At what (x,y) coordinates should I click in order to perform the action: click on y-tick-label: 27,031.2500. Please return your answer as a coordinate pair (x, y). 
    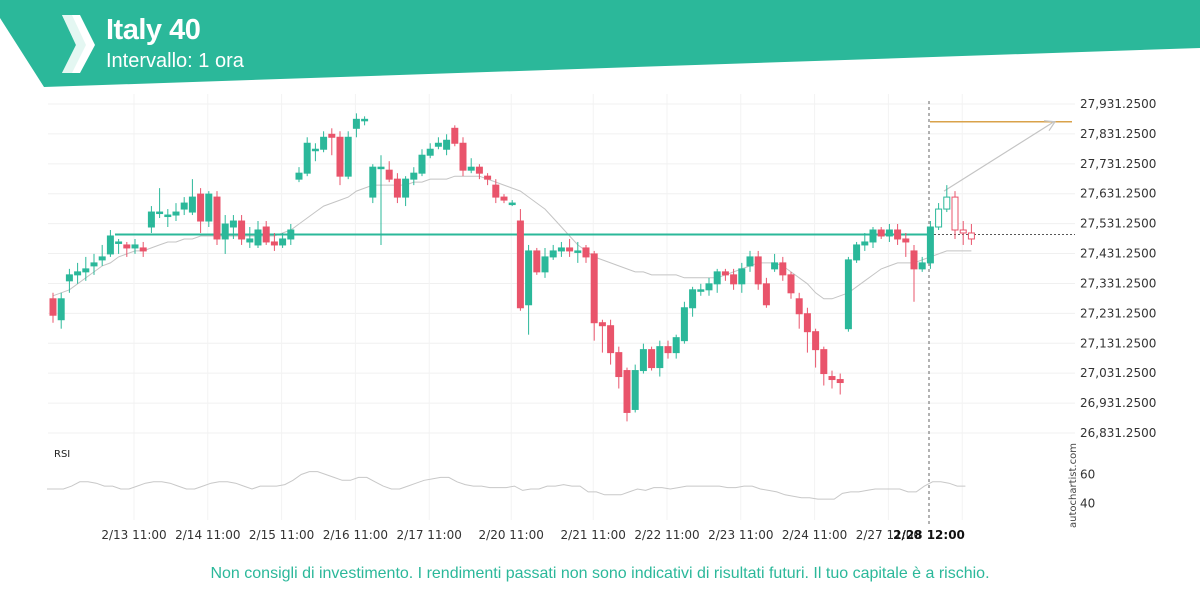
    Looking at the image, I should click on (1118, 373).